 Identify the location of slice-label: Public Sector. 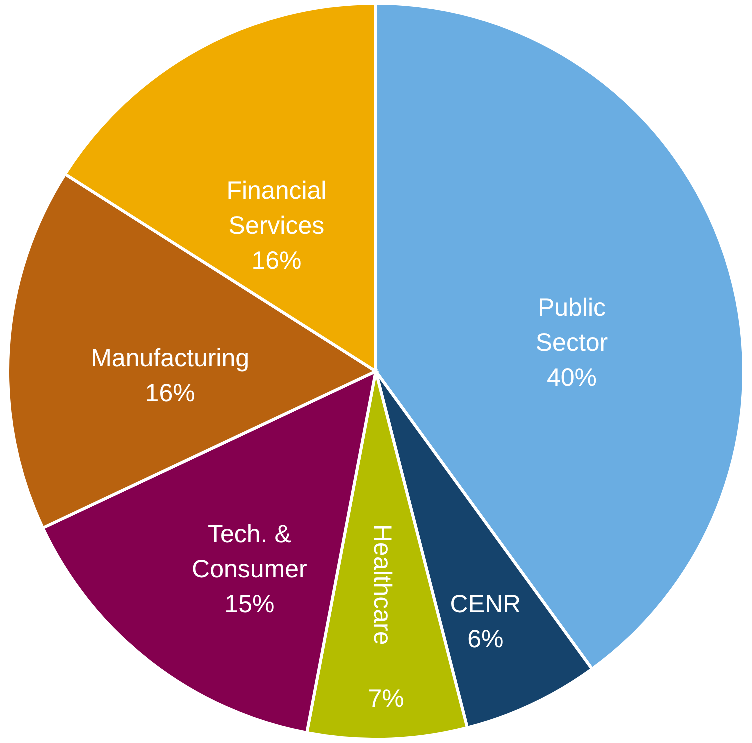
(572, 325).